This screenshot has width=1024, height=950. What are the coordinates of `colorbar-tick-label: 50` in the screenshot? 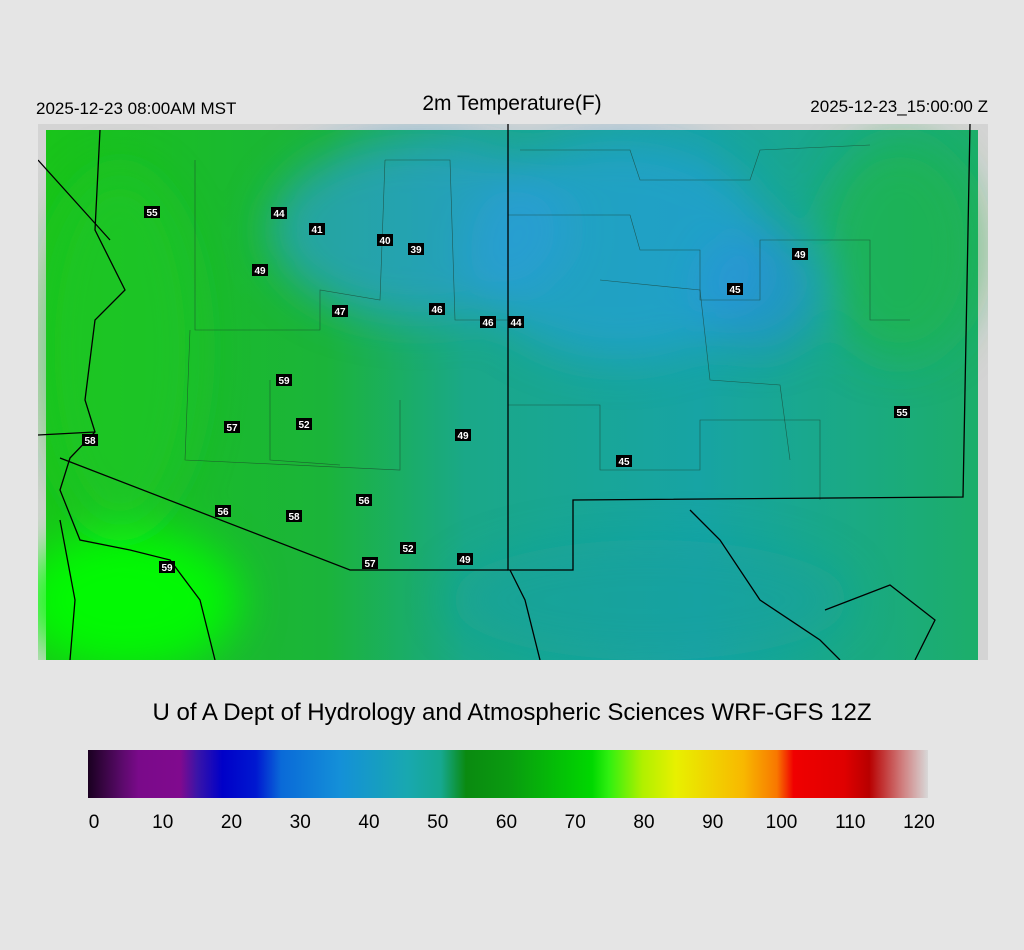 It's located at (437, 822).